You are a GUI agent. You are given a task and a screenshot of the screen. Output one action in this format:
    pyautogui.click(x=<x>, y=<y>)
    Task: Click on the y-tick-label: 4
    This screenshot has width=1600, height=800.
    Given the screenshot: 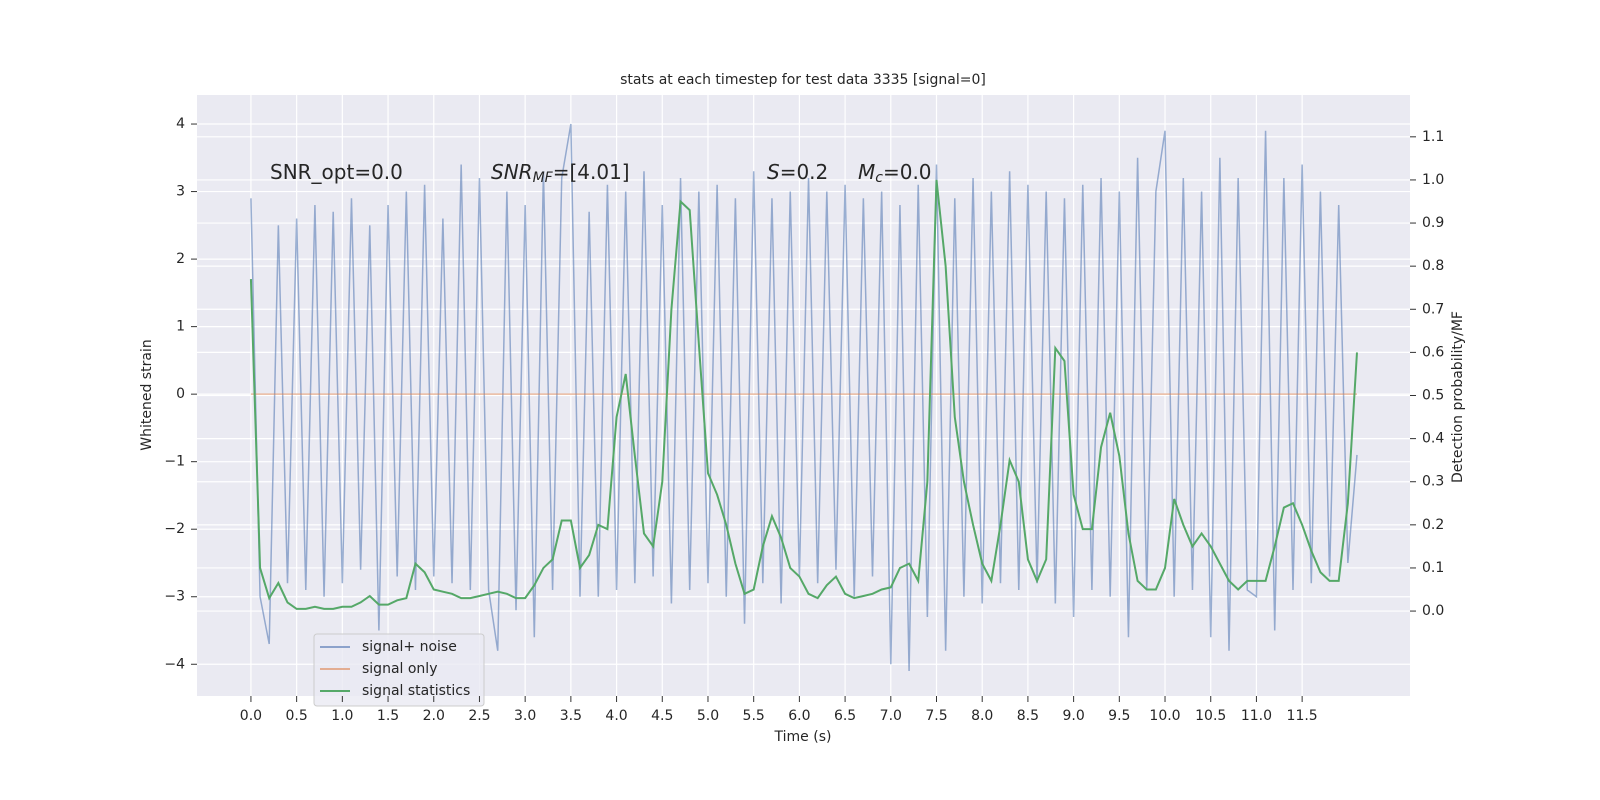 What is the action you would take?
    pyautogui.click(x=180, y=124)
    